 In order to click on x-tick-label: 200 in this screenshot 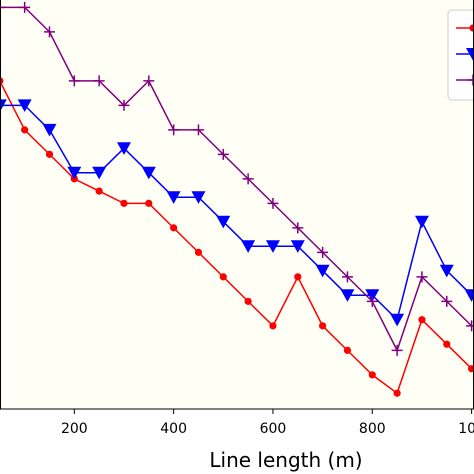, I will do `click(74, 429)`.